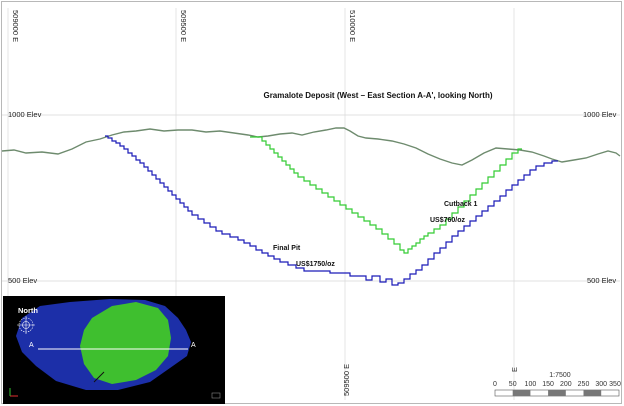  I want to click on inset-section-label-right: A, so click(193, 345).